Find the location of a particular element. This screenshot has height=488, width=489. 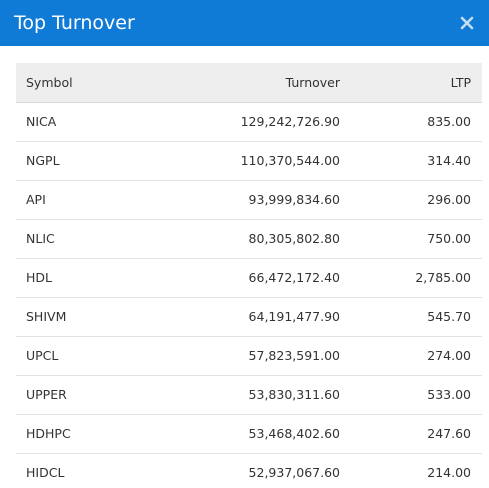

cell-turnover: 53,468,402.60 is located at coordinates (294, 433).